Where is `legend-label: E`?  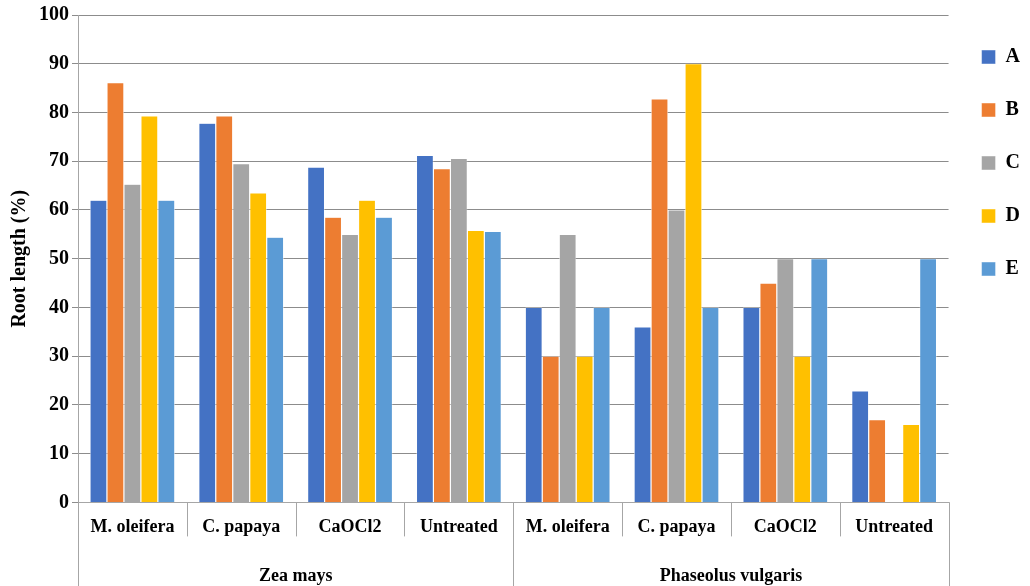 legend-label: E is located at coordinates (1012, 267).